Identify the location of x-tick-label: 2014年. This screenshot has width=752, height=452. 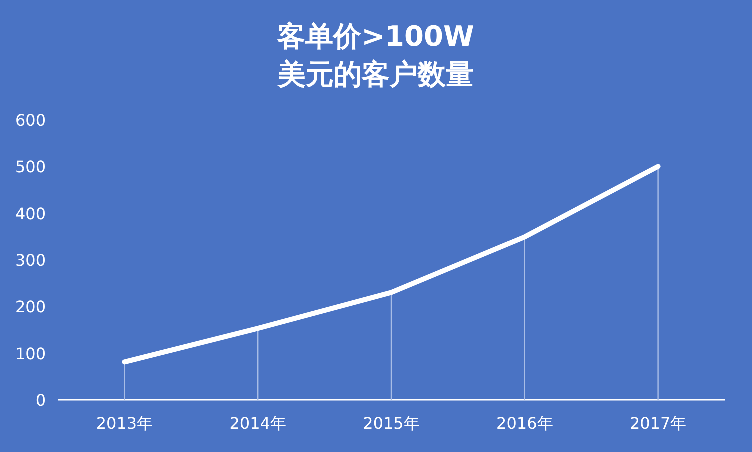
(258, 423).